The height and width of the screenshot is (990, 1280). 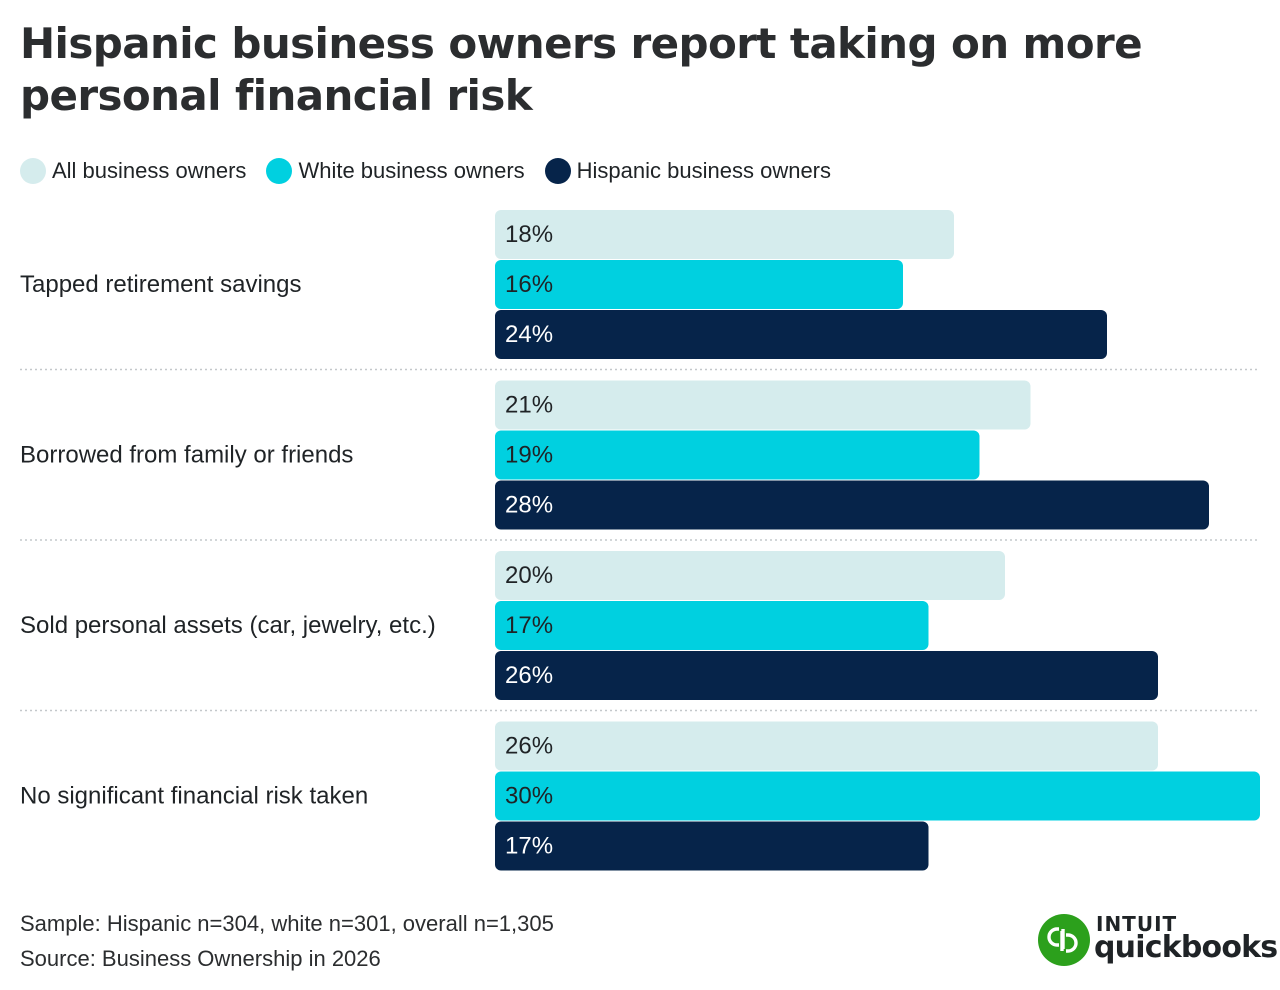 I want to click on legend-item: Hispanic business owners, so click(x=687, y=171).